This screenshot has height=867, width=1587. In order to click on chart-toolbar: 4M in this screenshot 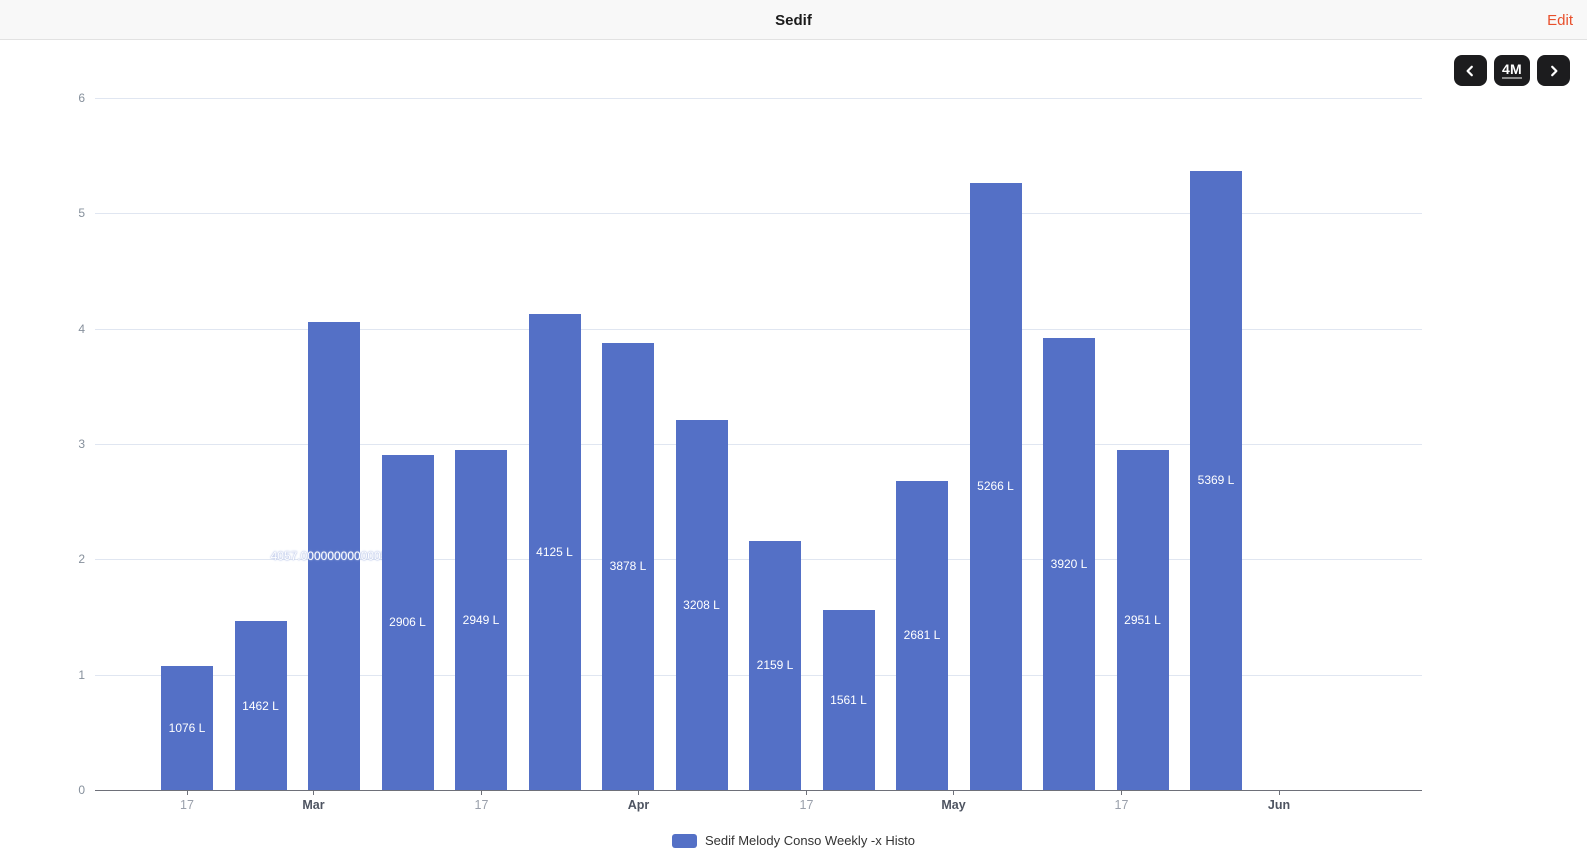, I will do `click(1511, 70)`.